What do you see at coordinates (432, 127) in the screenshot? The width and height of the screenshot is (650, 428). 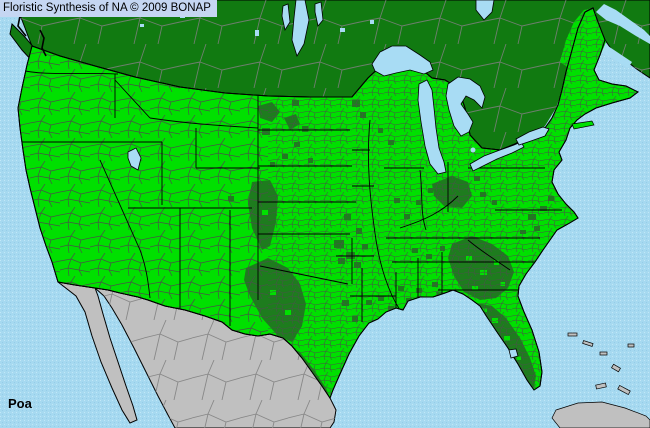 I see `lake-michigan` at bounding box center [432, 127].